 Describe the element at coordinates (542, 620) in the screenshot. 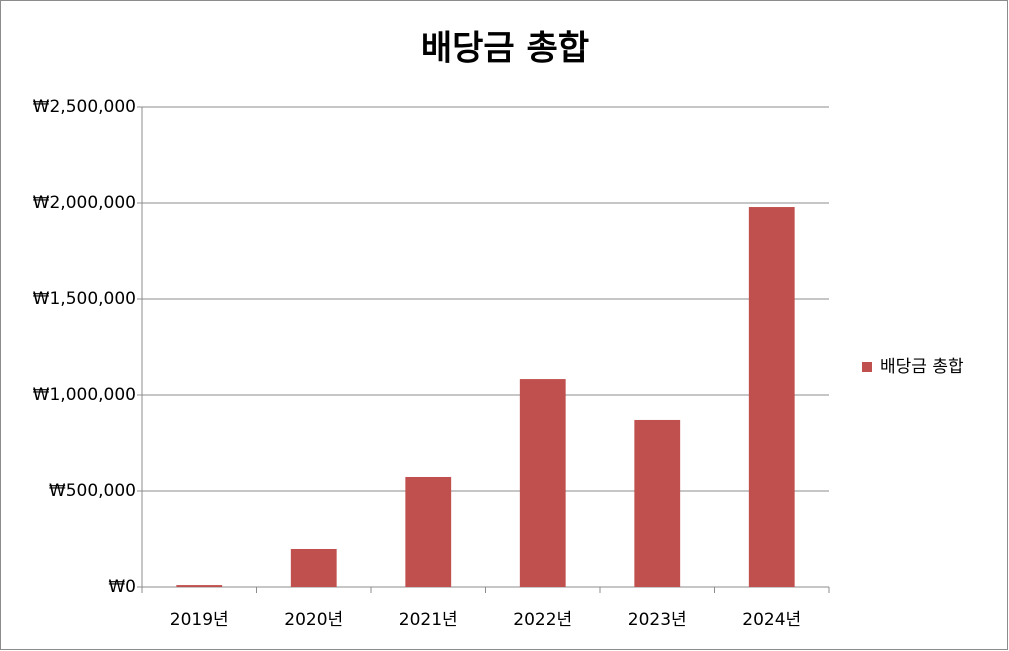

I see `x-tick-label: 2022년` at that location.